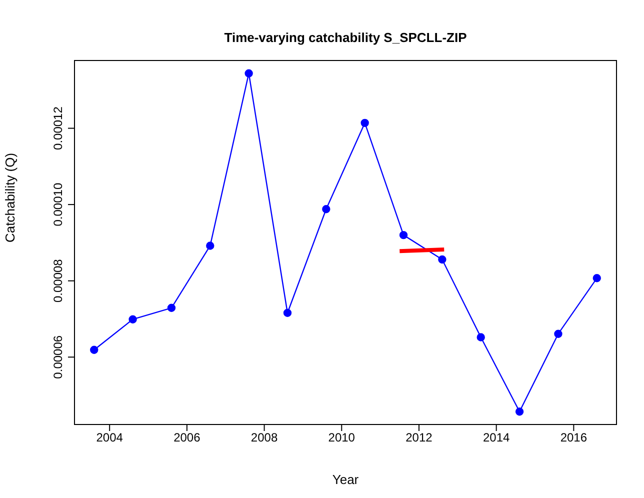 The width and height of the screenshot is (644, 498). Describe the element at coordinates (110, 437) in the screenshot. I see `x-tick-label: 2004` at that location.